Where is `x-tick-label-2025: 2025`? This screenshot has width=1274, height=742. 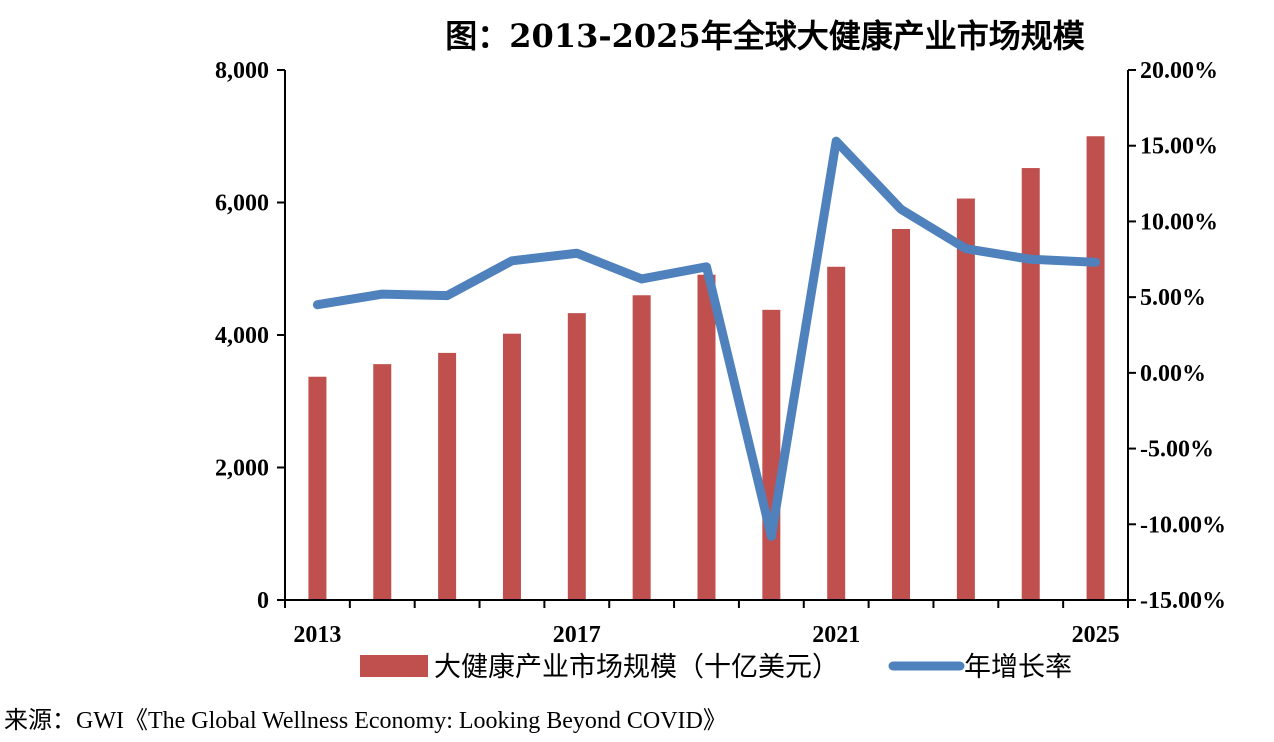
x-tick-label-2025: 2025 is located at coordinates (1096, 635).